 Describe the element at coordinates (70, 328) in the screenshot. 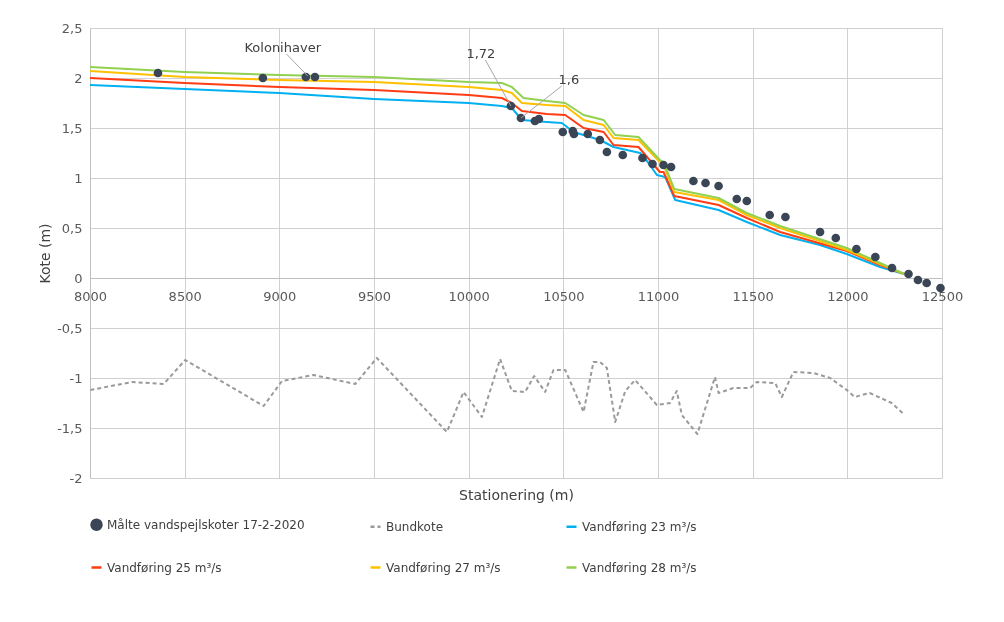

I see `y-tick-label: -0,5` at that location.